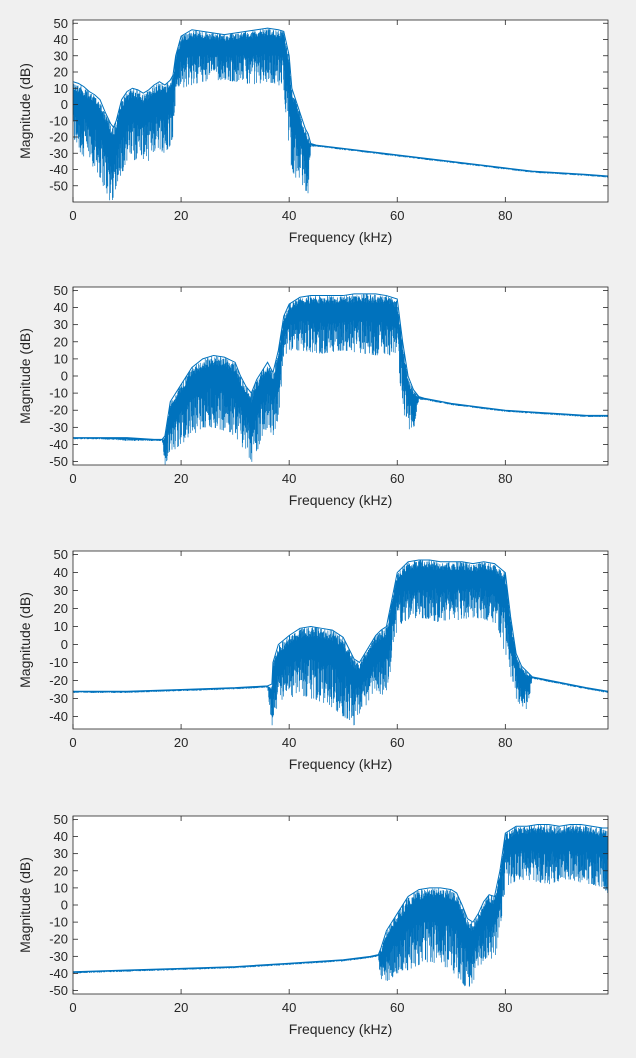 This screenshot has height=1058, width=636. I want to click on series-spectrum, so click(340, 114).